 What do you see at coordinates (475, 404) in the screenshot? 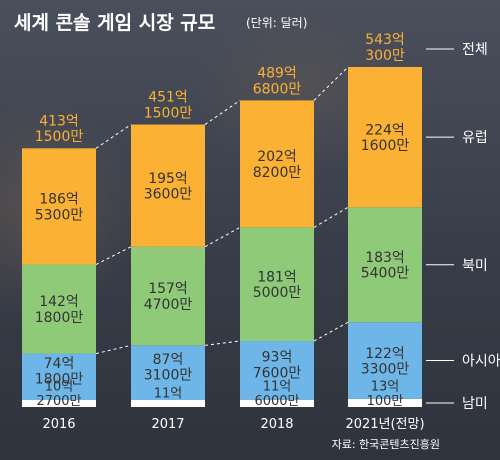
I see `legend-label: 남미` at bounding box center [475, 404].